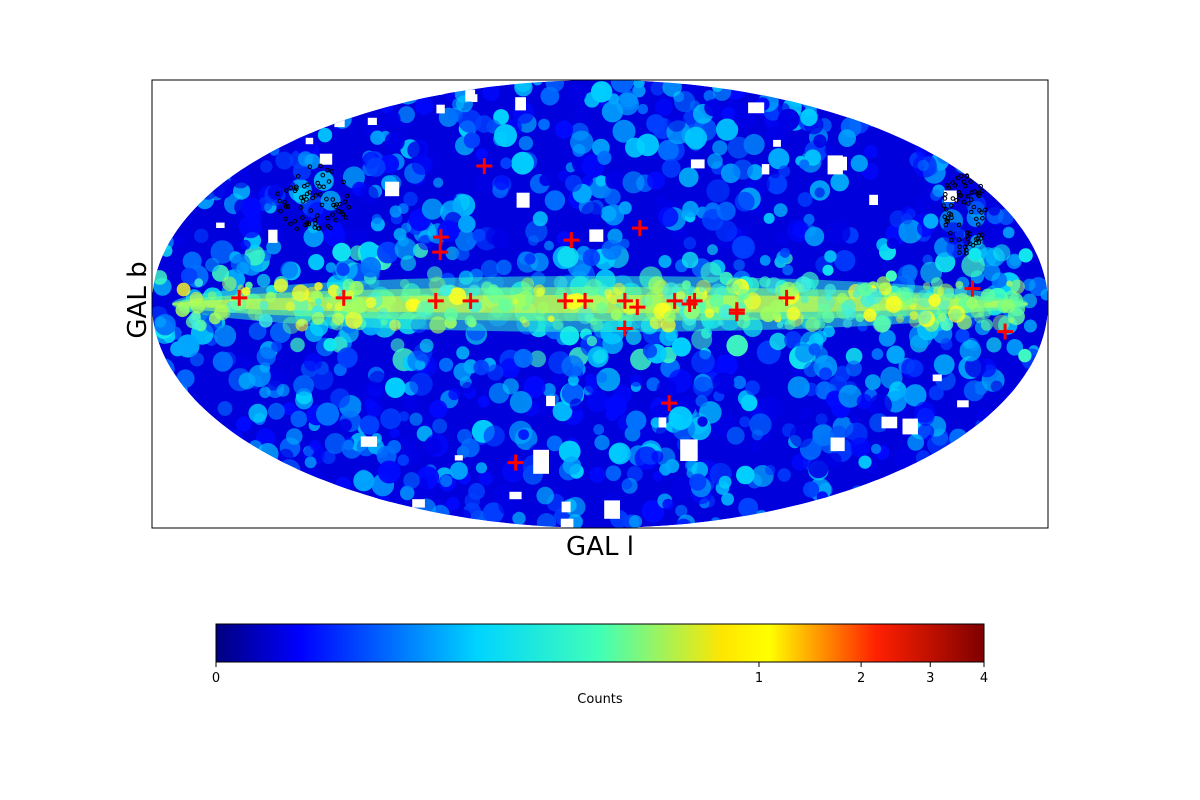  I want to click on colorbar-tick-label: 0, so click(216, 678).